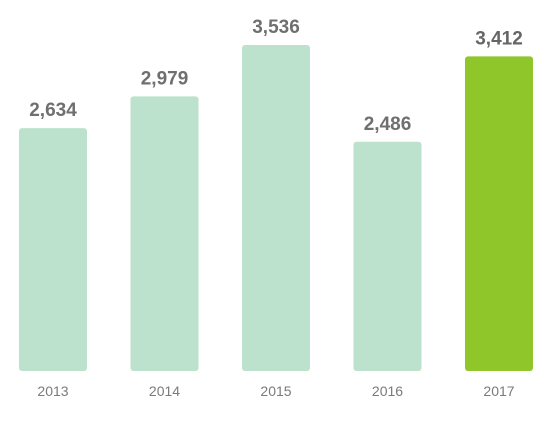 This screenshot has width=549, height=446. I want to click on x-tick-2017: 2017, so click(498, 391).